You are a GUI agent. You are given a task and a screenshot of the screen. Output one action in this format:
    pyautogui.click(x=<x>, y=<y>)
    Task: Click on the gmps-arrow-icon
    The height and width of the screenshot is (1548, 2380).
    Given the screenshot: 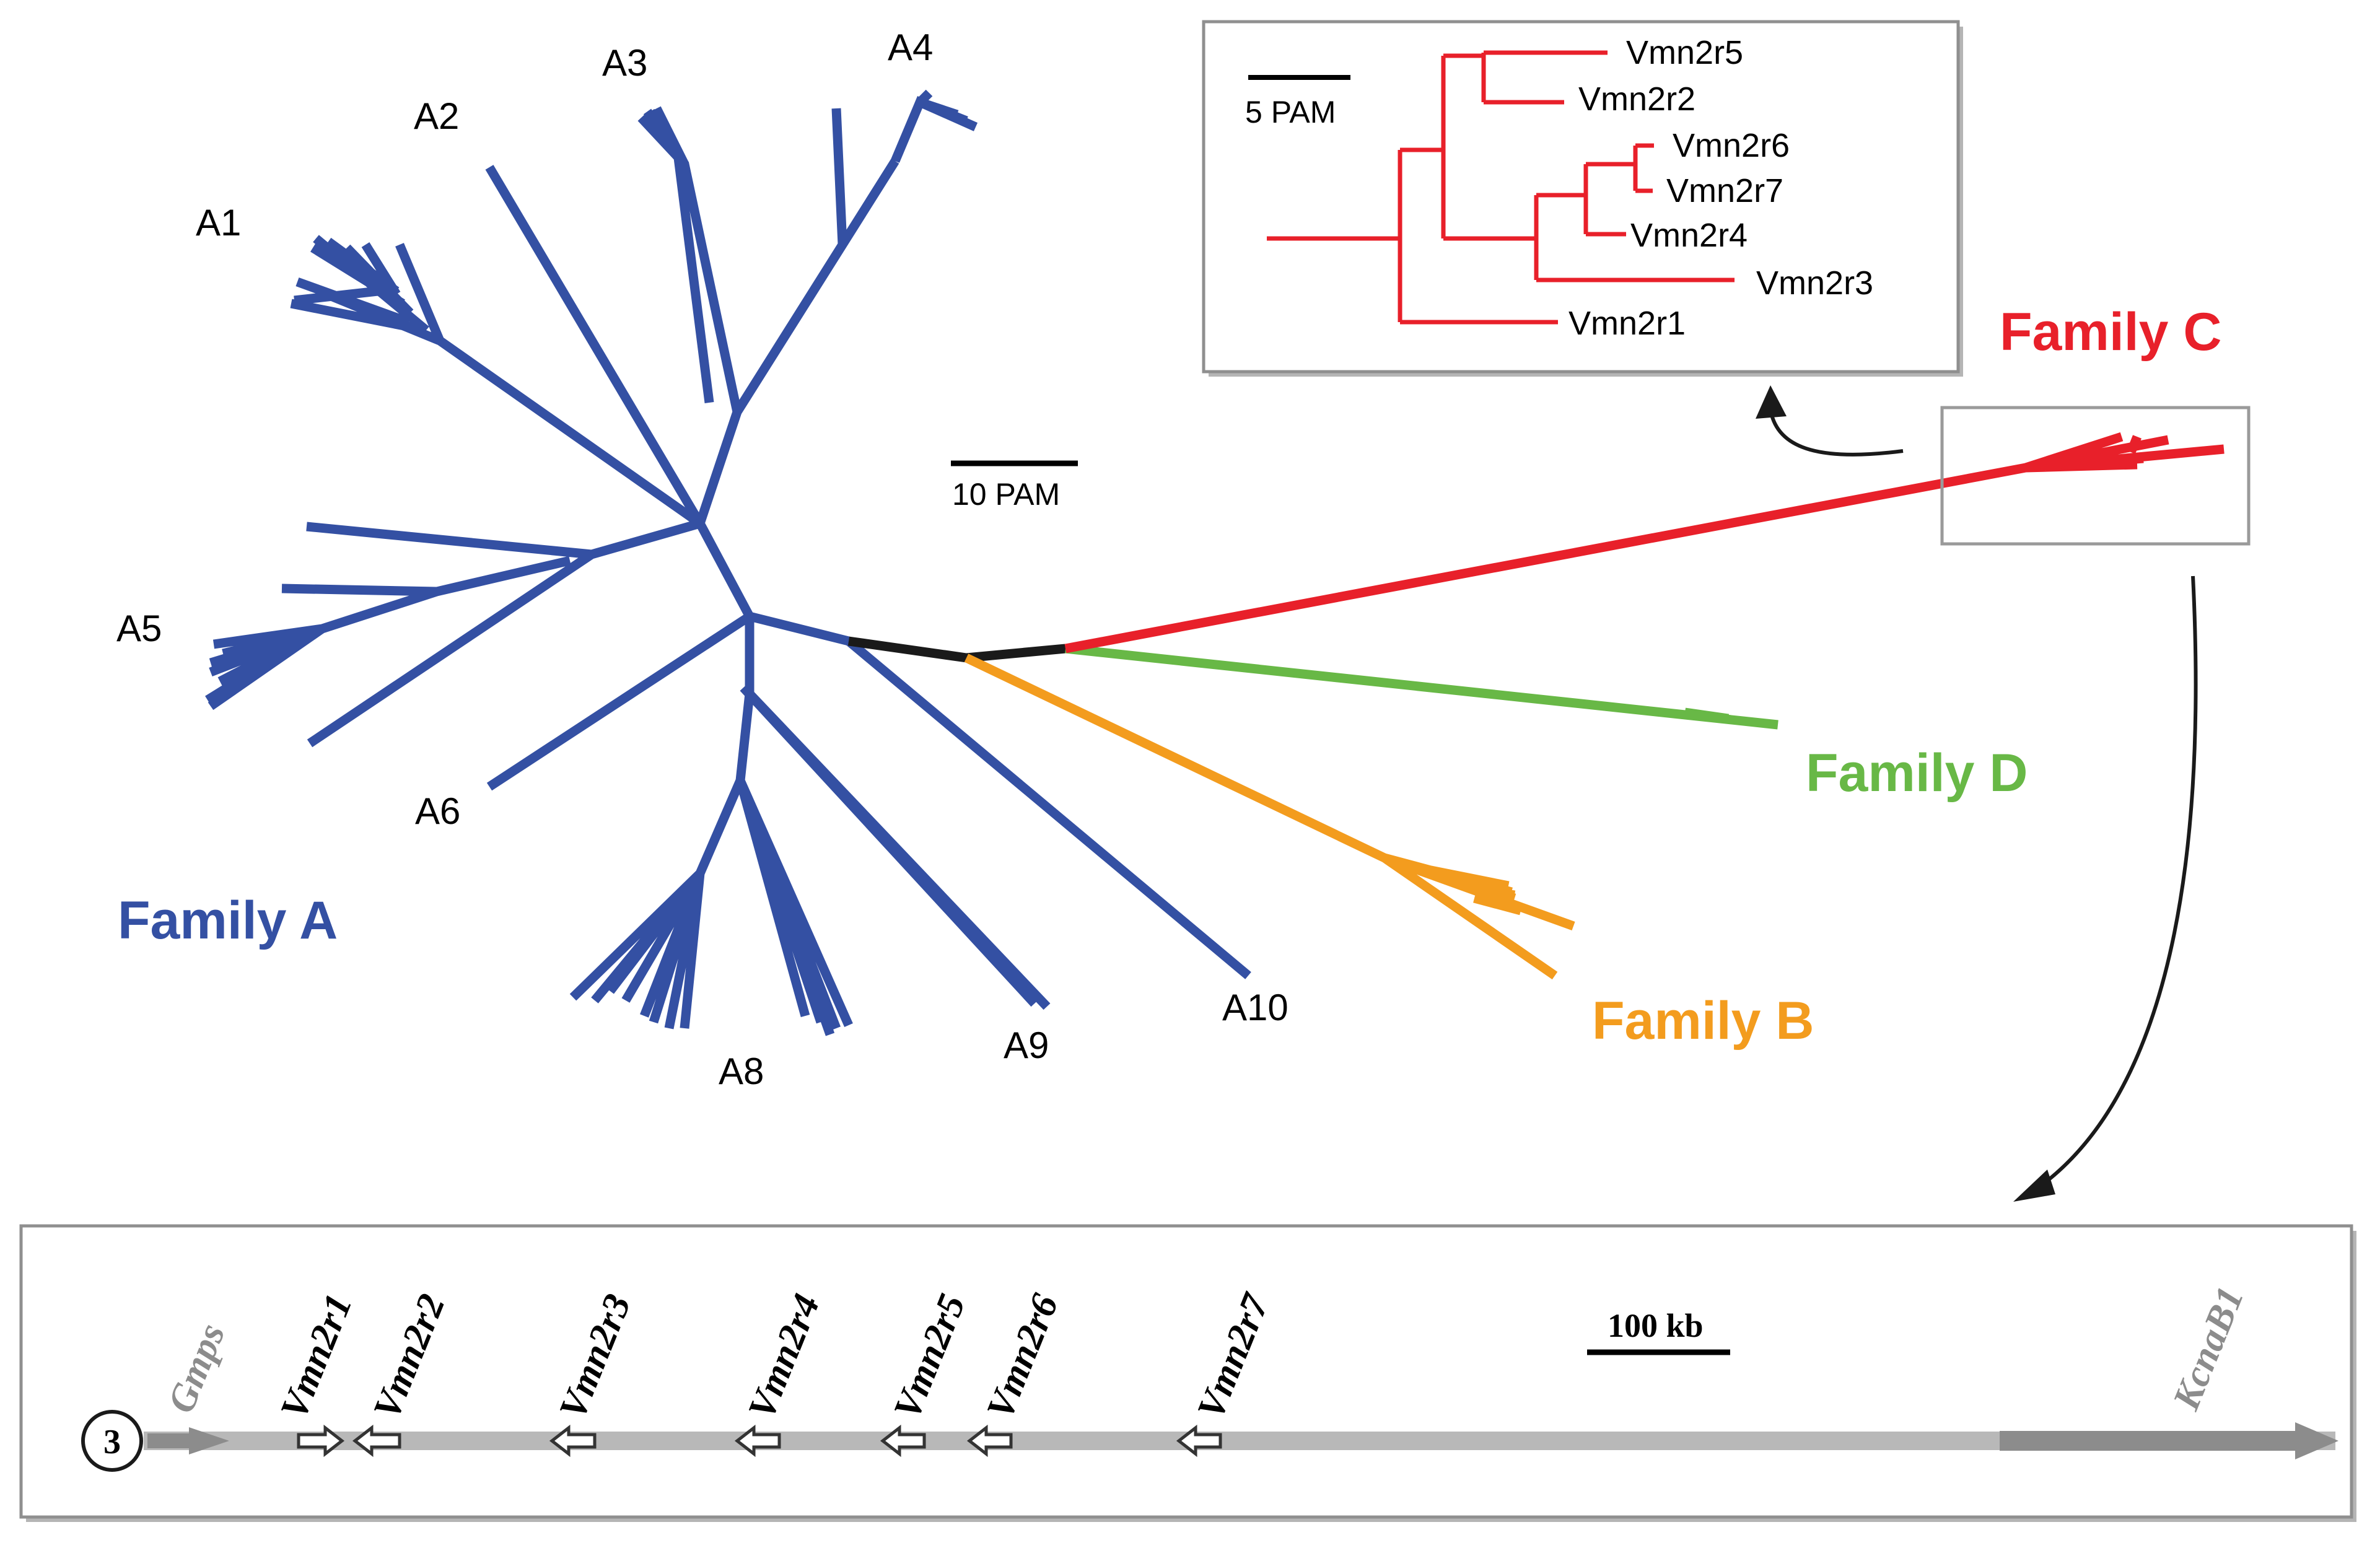 What is the action you would take?
    pyautogui.click(x=188, y=1440)
    